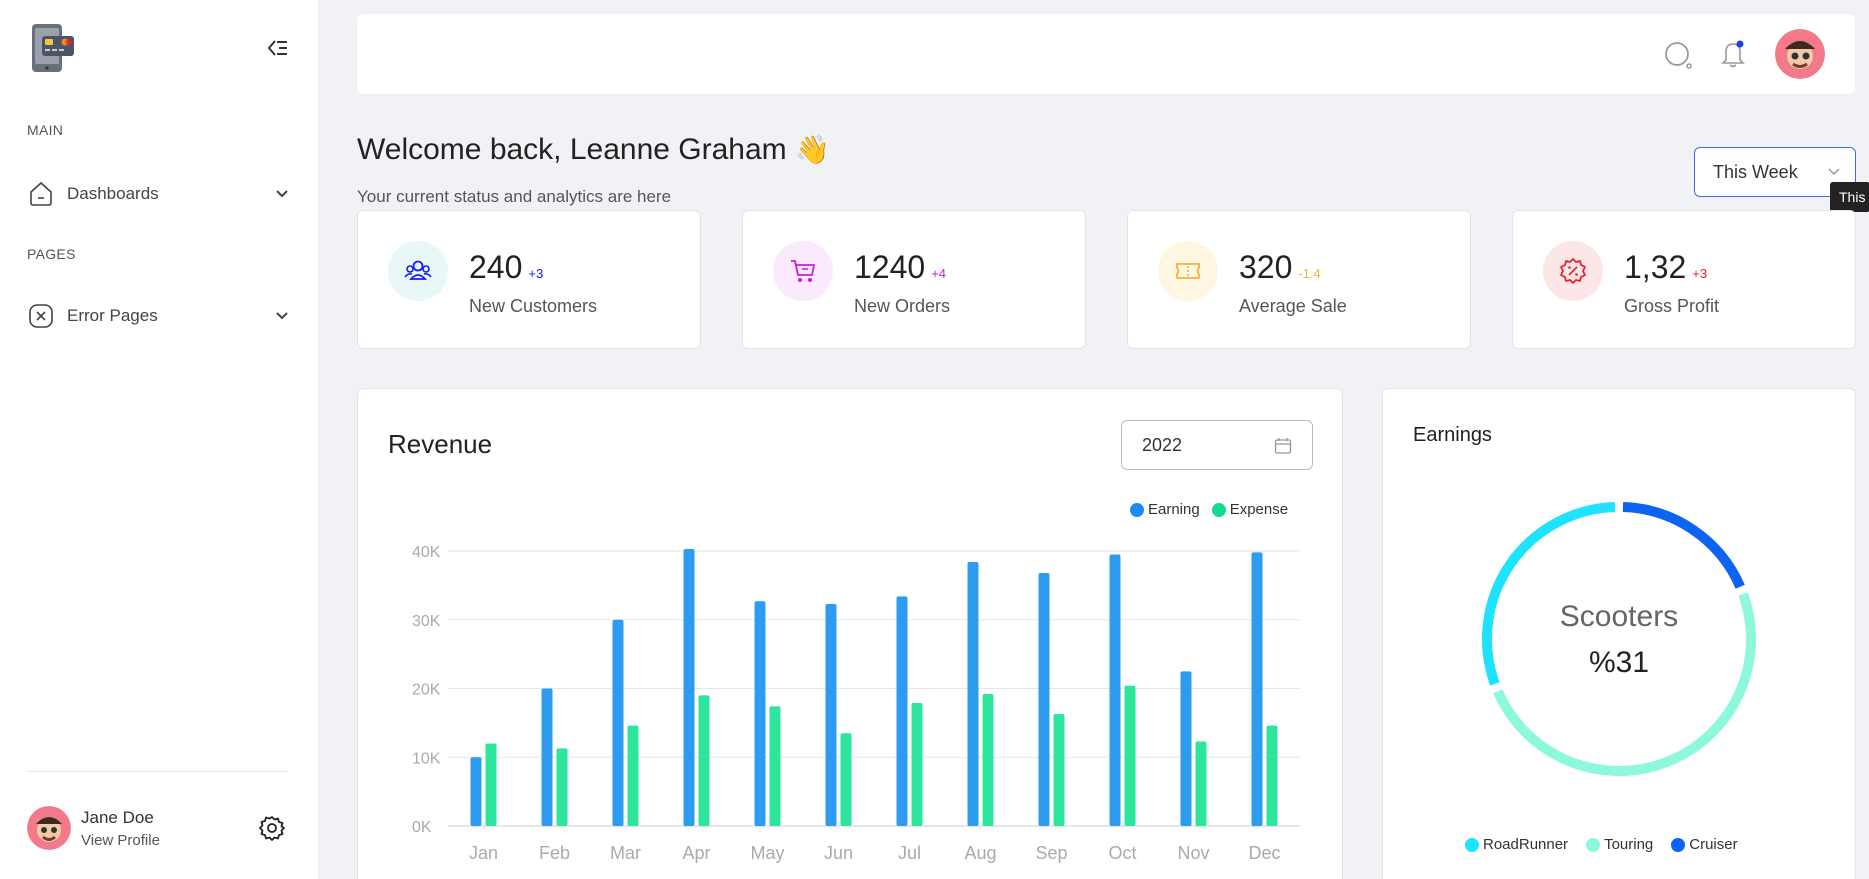 The image size is (1869, 879). What do you see at coordinates (1051, 853) in the screenshot?
I see `x-tick-label: Sep` at bounding box center [1051, 853].